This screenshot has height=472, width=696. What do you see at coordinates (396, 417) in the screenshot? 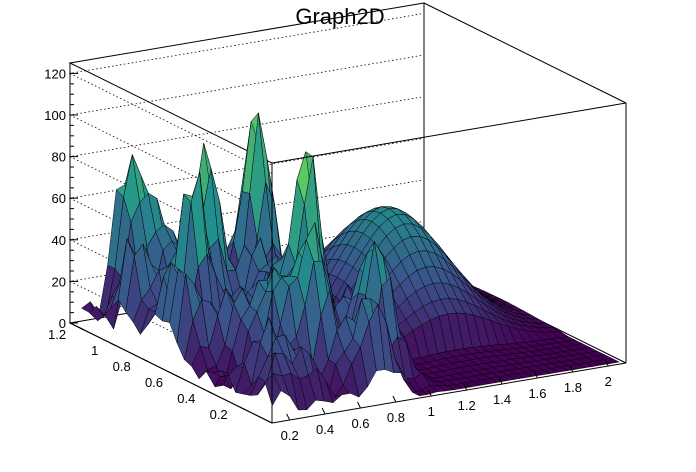
I see `x-tick-label: 0.8` at bounding box center [396, 417].